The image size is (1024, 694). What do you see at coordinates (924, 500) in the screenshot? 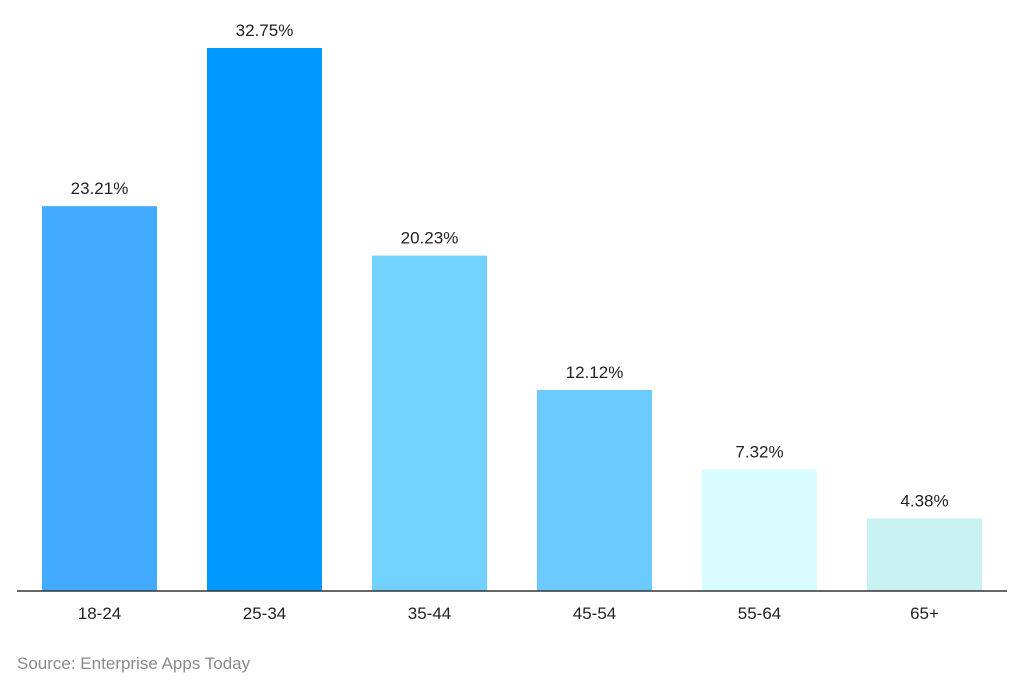
I see `value-label-65+: 4.38%` at bounding box center [924, 500].